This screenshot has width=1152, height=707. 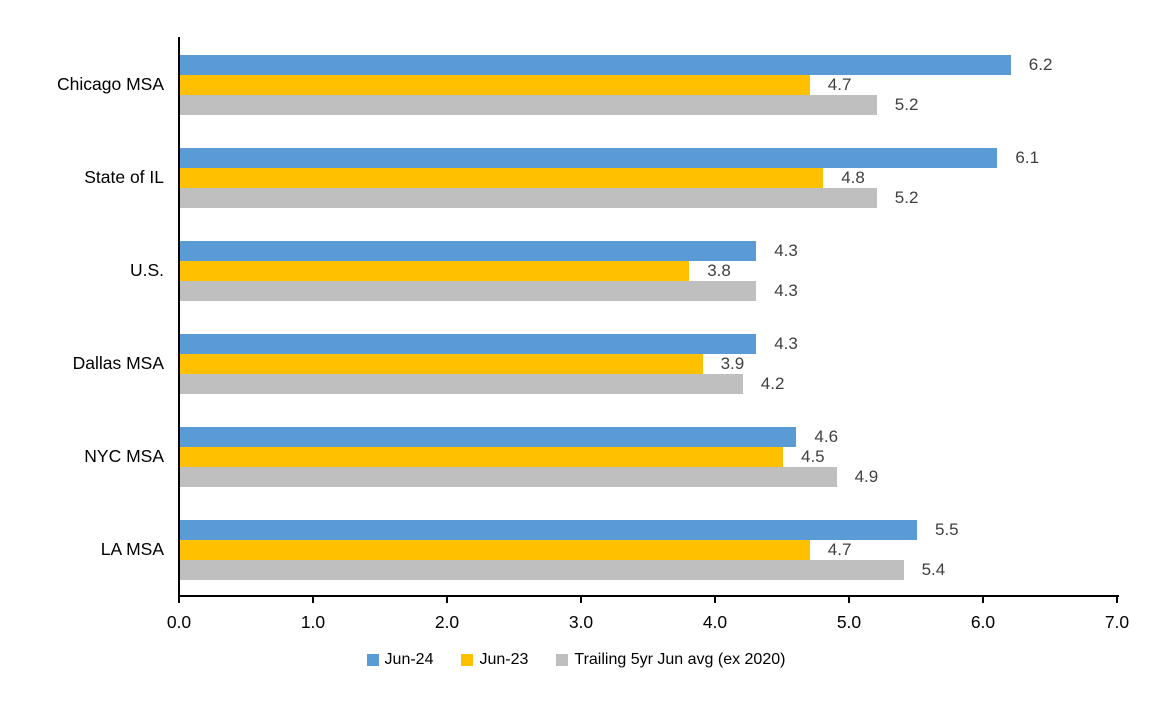 What do you see at coordinates (179, 317) in the screenshot?
I see `y-axis-line` at bounding box center [179, 317].